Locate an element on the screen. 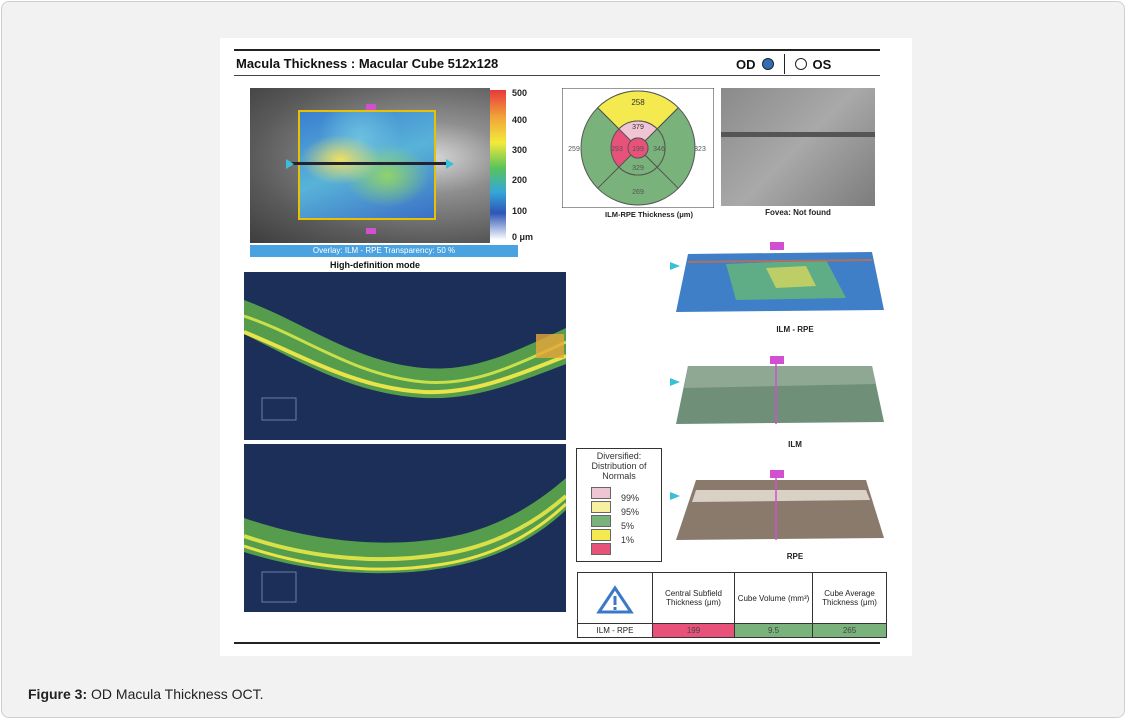 The width and height of the screenshot is (1128, 721). eye-divider is located at coordinates (784, 64).